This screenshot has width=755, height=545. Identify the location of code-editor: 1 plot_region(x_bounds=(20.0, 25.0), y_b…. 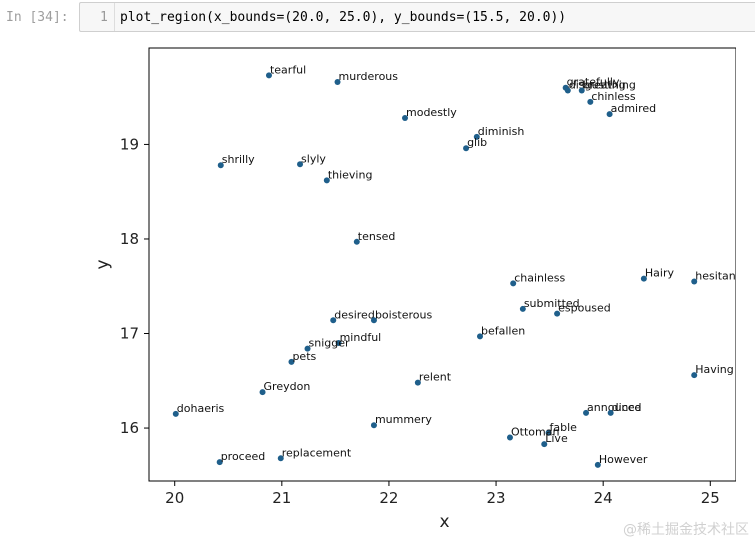
(417, 17).